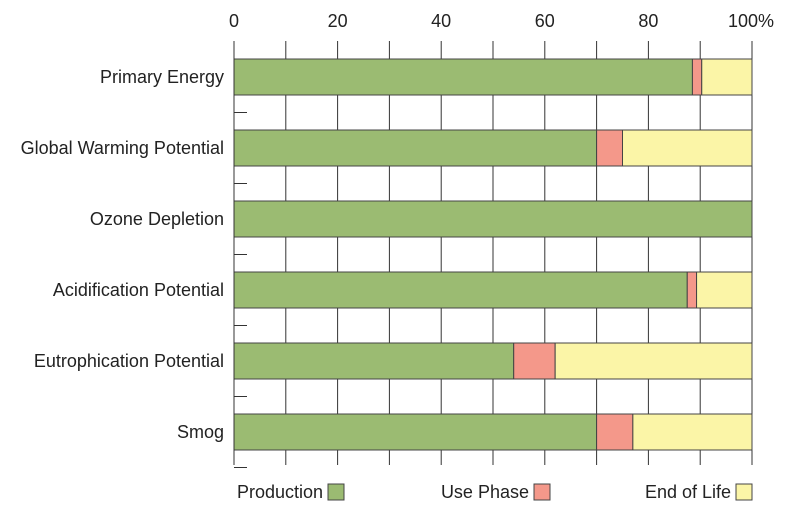 The width and height of the screenshot is (789, 521). What do you see at coordinates (485, 492) in the screenshot?
I see `legend-label: Use Phase` at bounding box center [485, 492].